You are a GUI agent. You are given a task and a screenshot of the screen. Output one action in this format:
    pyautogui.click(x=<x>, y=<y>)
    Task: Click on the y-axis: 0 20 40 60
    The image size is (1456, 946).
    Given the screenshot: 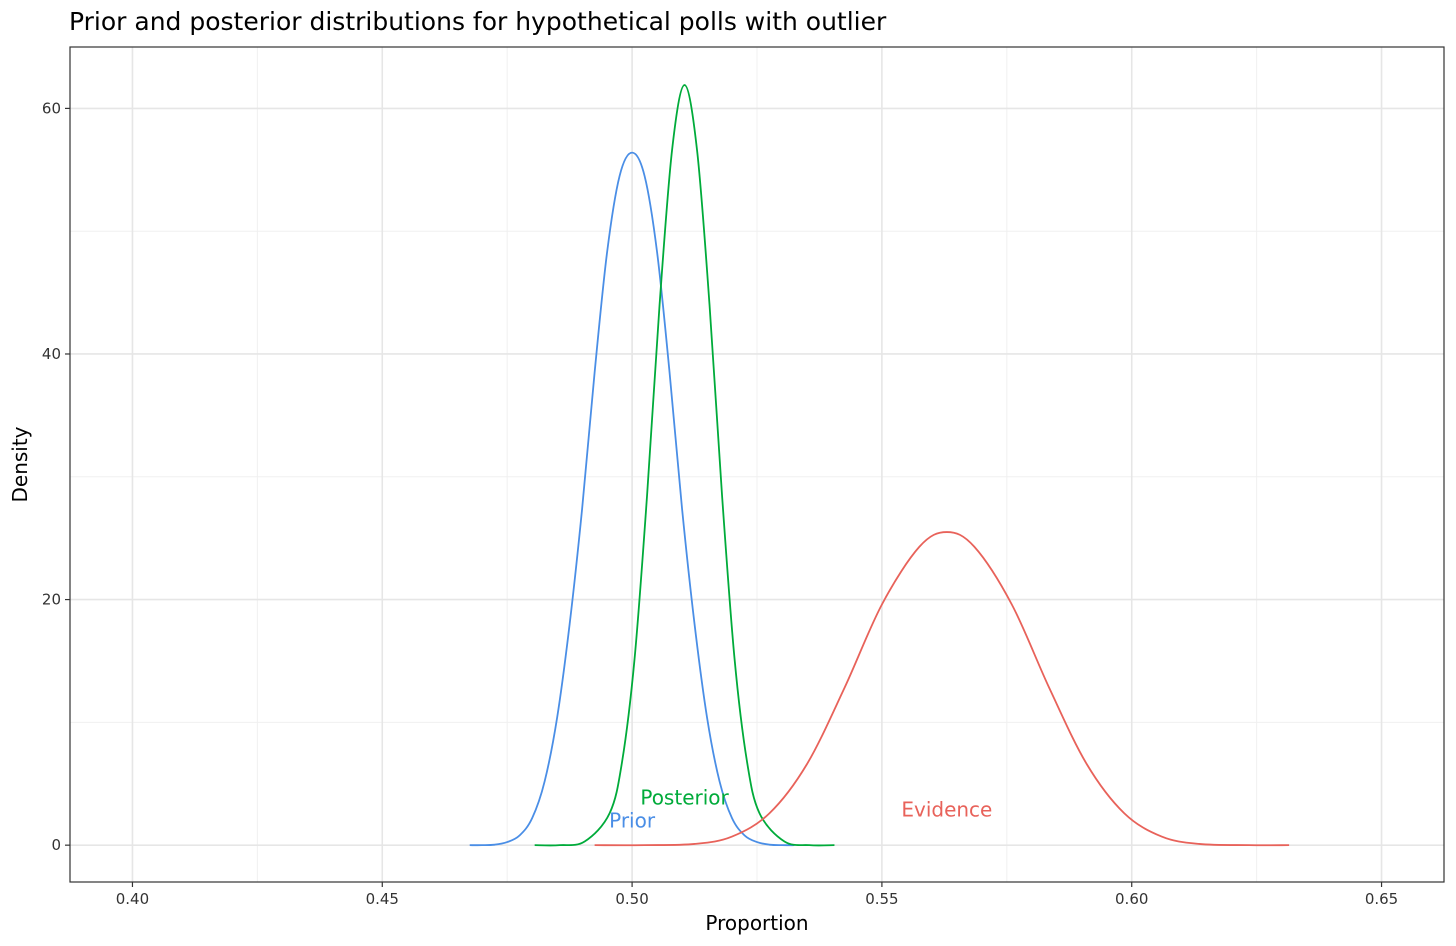 What is the action you would take?
    pyautogui.click(x=56, y=476)
    